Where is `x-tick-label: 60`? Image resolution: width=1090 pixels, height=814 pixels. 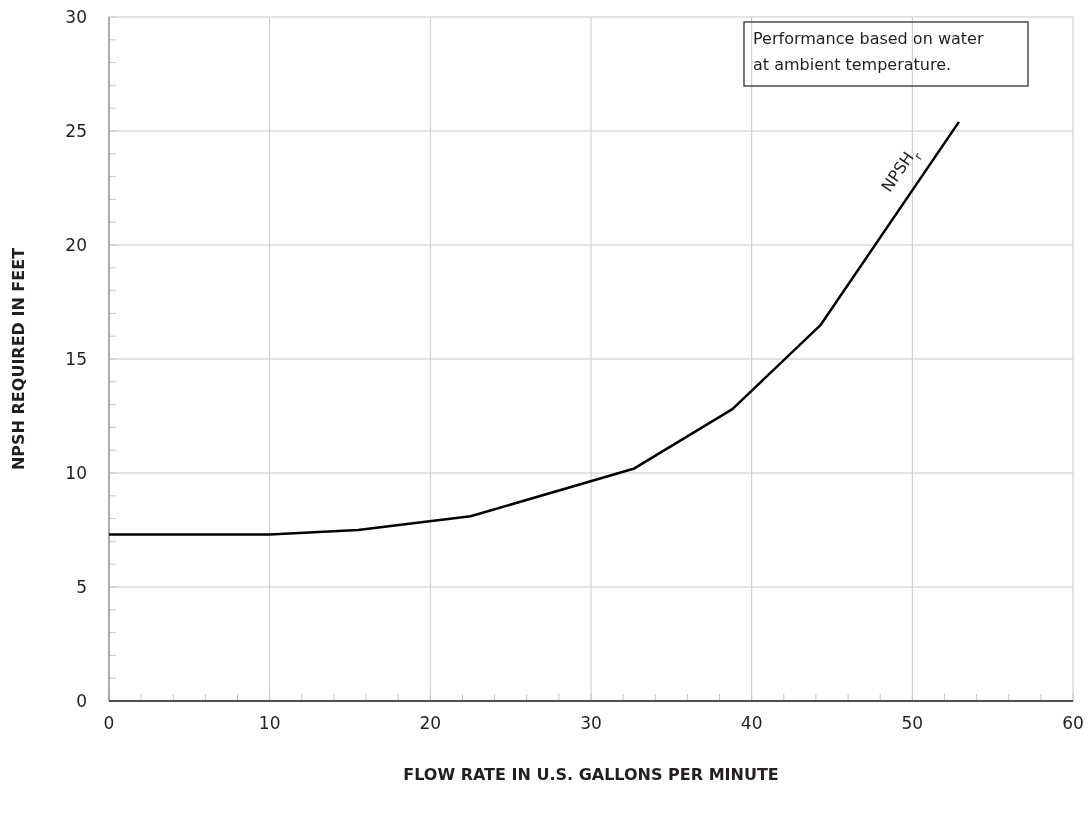 x-tick-label: 60 is located at coordinates (1073, 723).